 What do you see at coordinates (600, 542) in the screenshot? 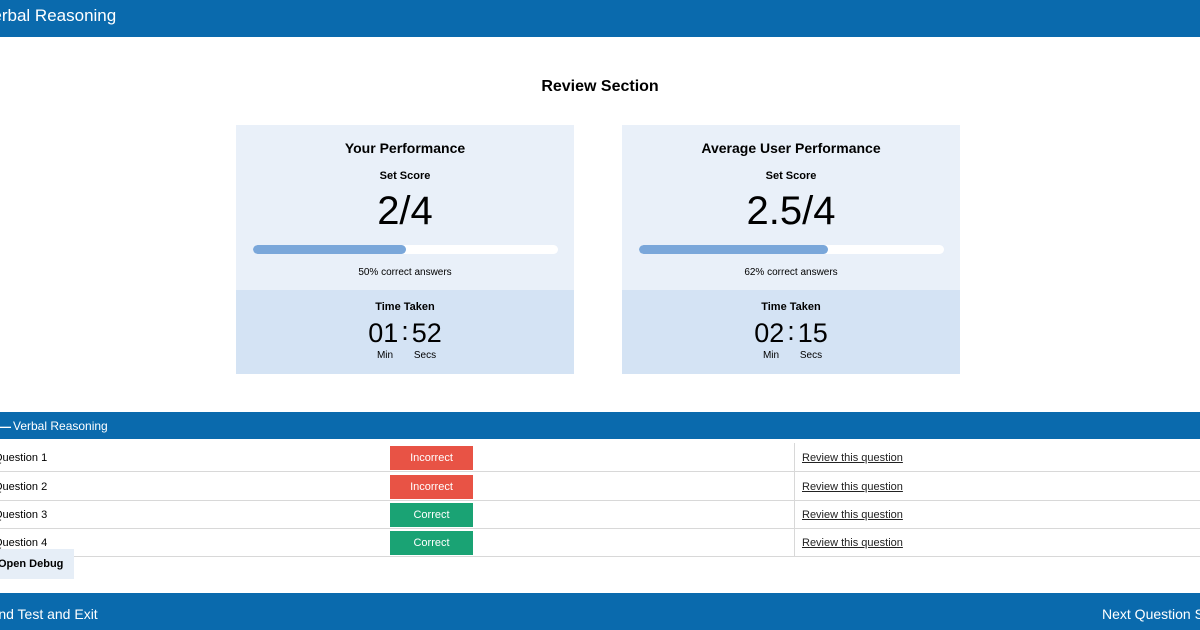
I see `question-row: Question 4 Correct Review this question` at bounding box center [600, 542].